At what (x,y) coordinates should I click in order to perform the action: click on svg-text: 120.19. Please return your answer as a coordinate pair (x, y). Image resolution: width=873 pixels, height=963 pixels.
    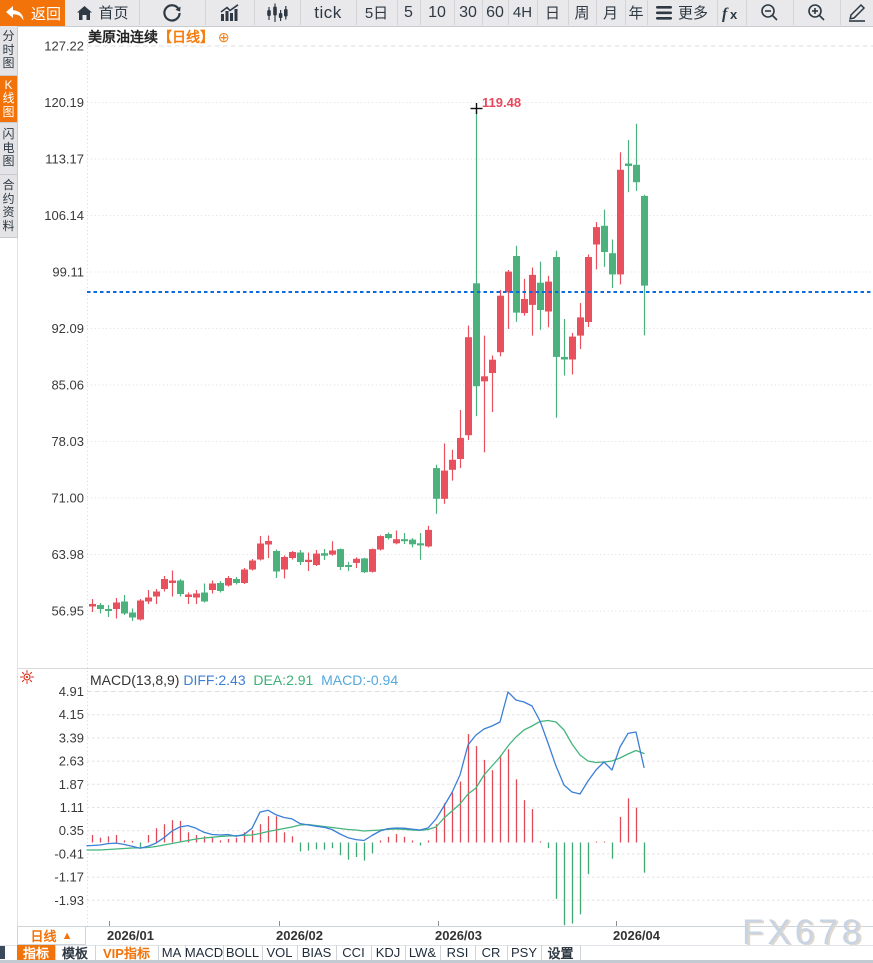
    Looking at the image, I should click on (64, 102).